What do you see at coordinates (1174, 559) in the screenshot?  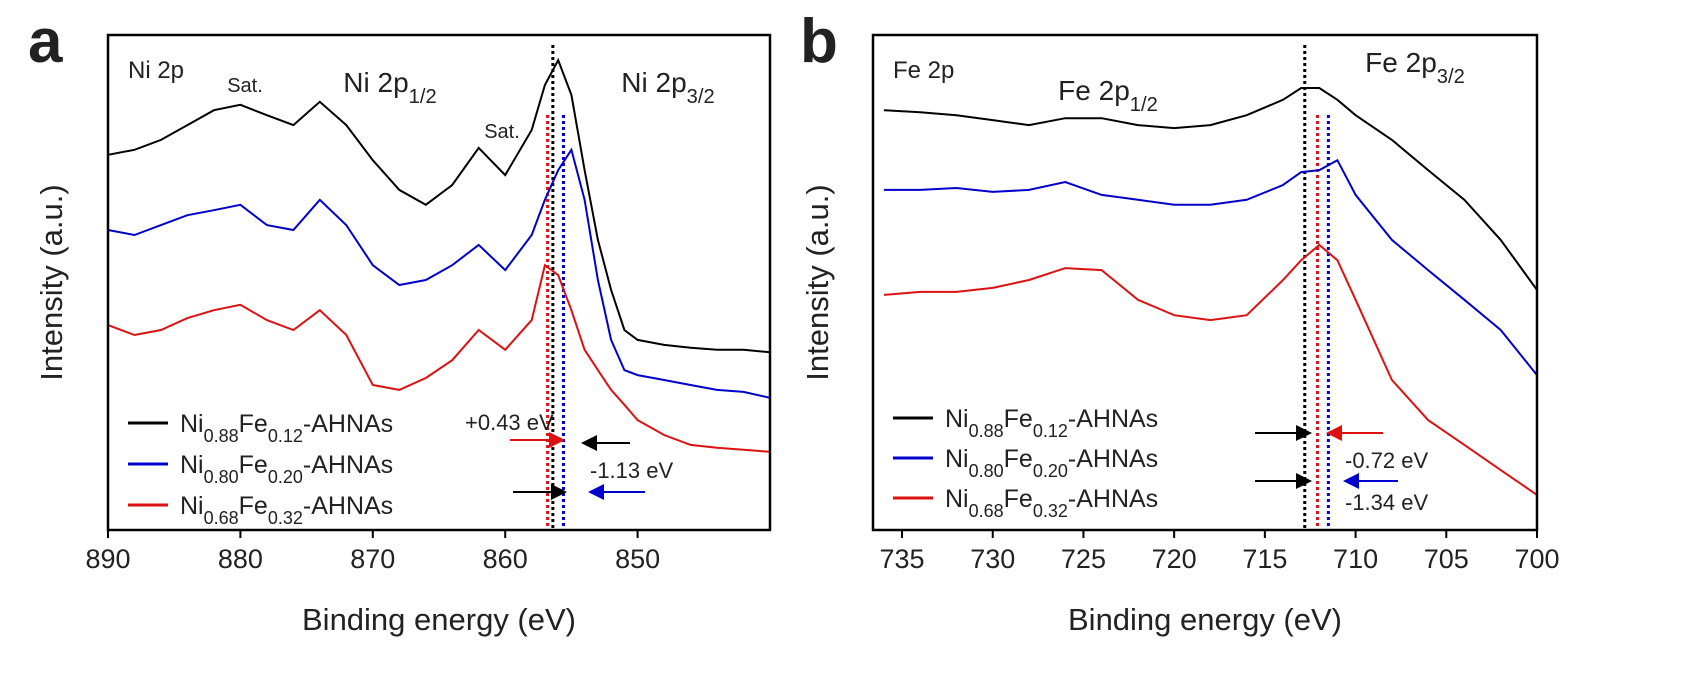 I see `x-tick-label: 720` at bounding box center [1174, 559].